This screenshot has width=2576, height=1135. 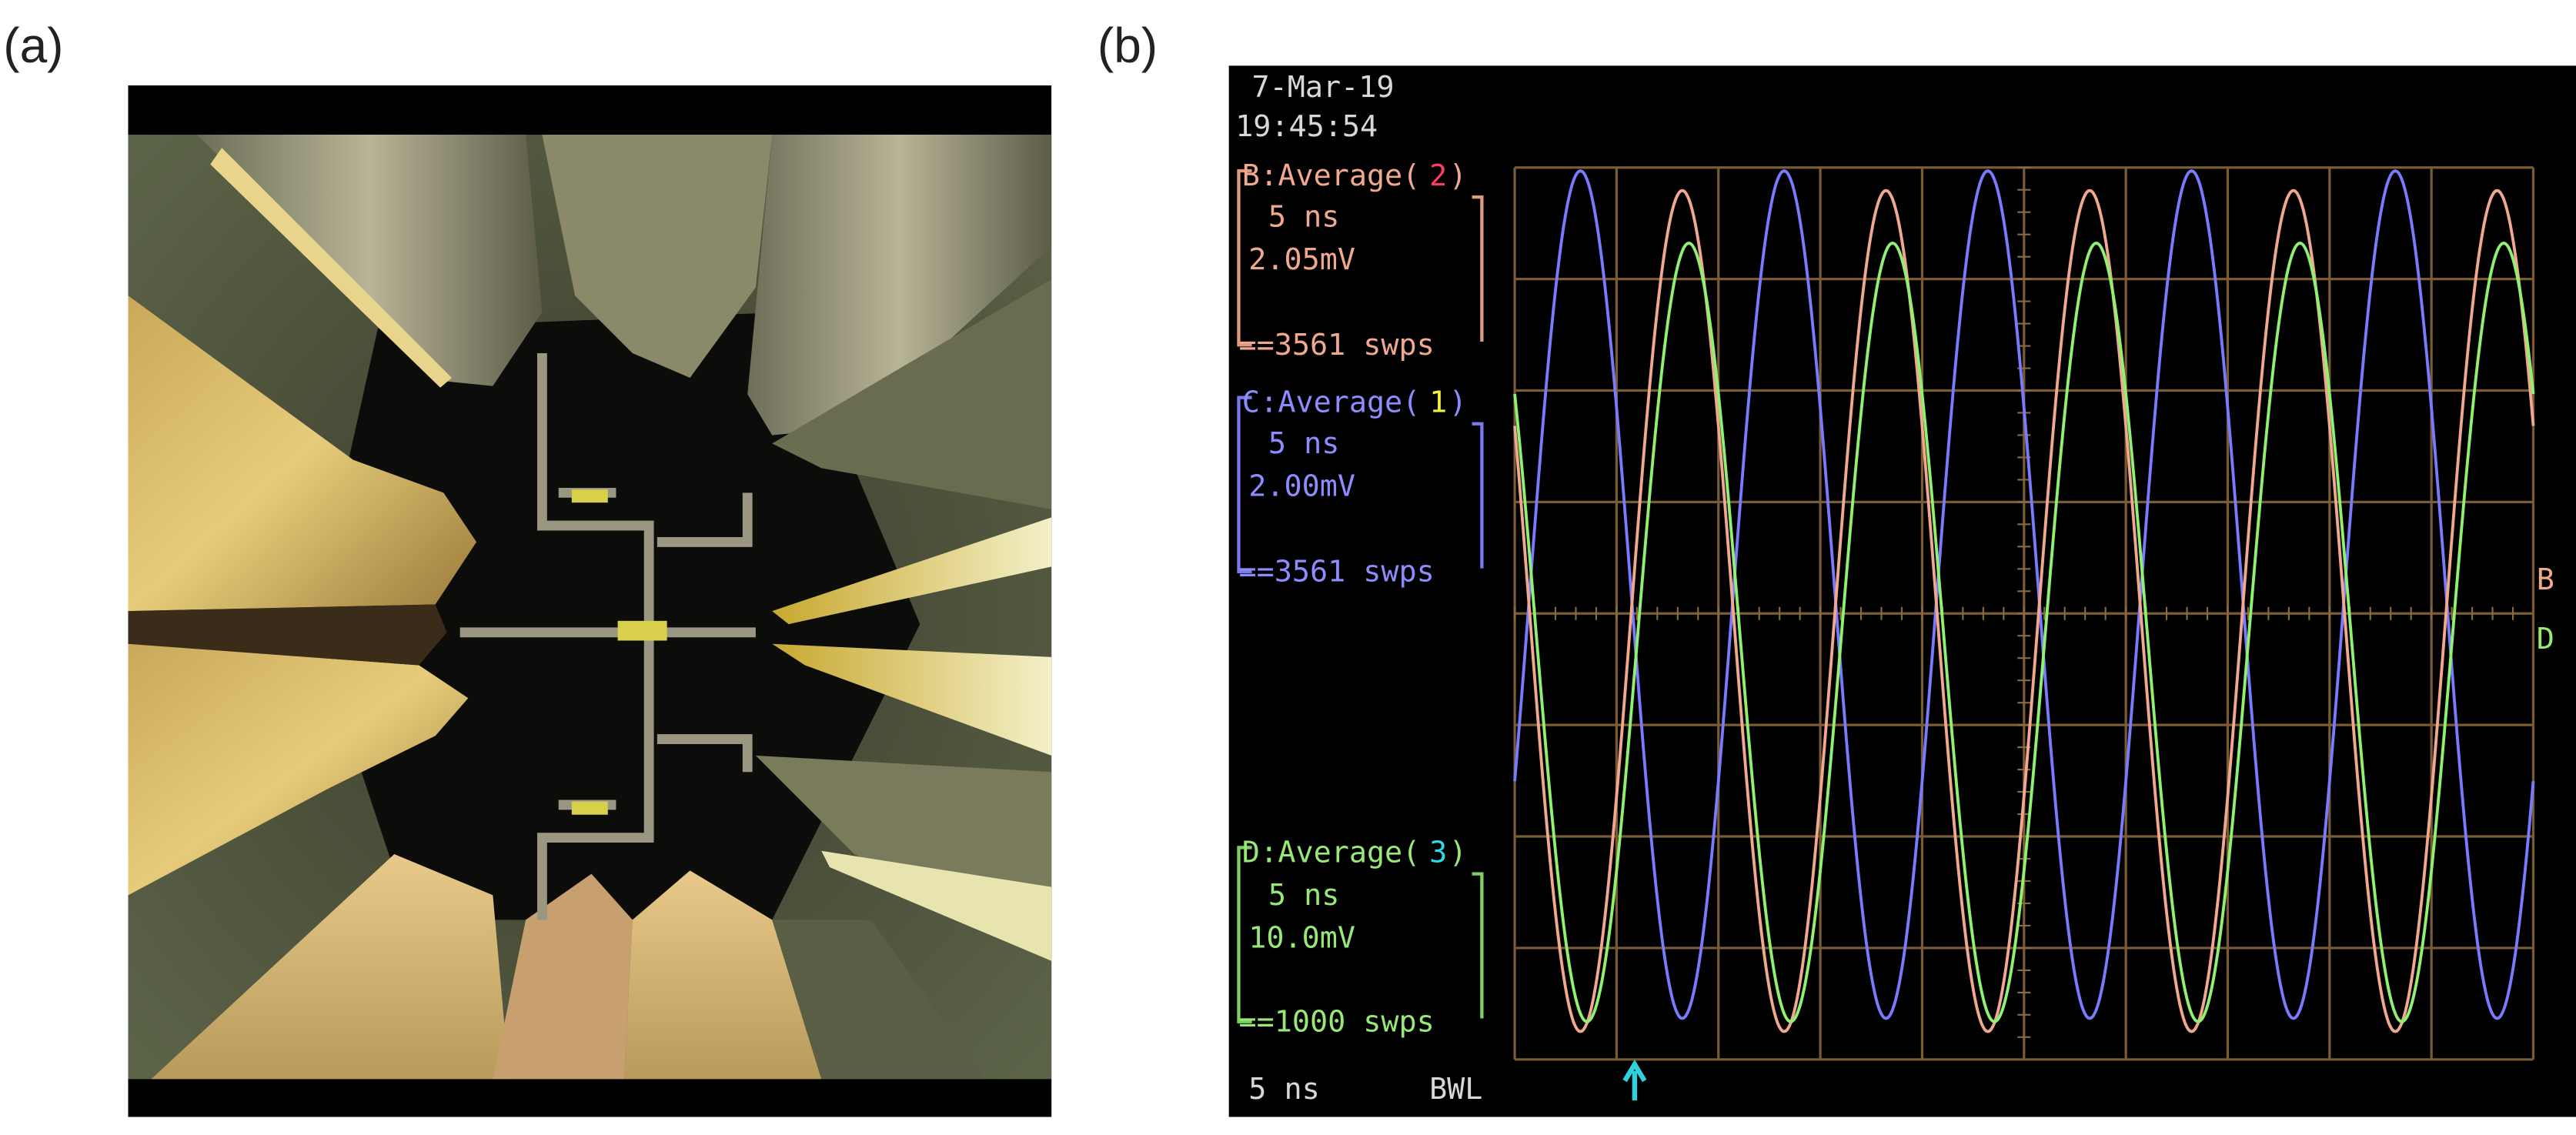 What do you see at coordinates (1284, 1089) in the screenshot?
I see `footer-timebase: 5 ns` at bounding box center [1284, 1089].